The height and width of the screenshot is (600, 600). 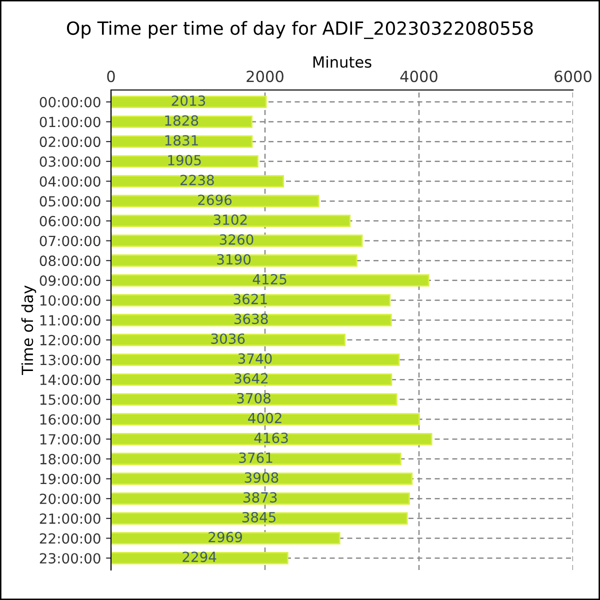 What do you see at coordinates (70, 399) in the screenshot?
I see `y-tick-label: 15:00:00` at bounding box center [70, 399].